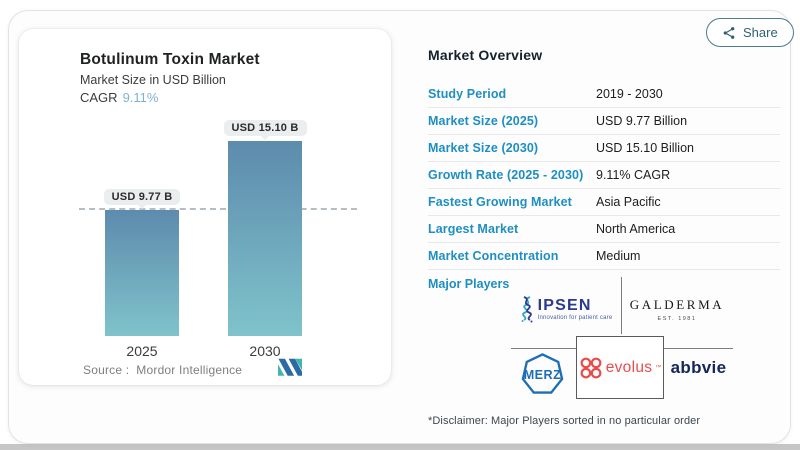 This screenshot has height=450, width=800. What do you see at coordinates (142, 273) in the screenshot?
I see `bar-2025` at bounding box center [142, 273].